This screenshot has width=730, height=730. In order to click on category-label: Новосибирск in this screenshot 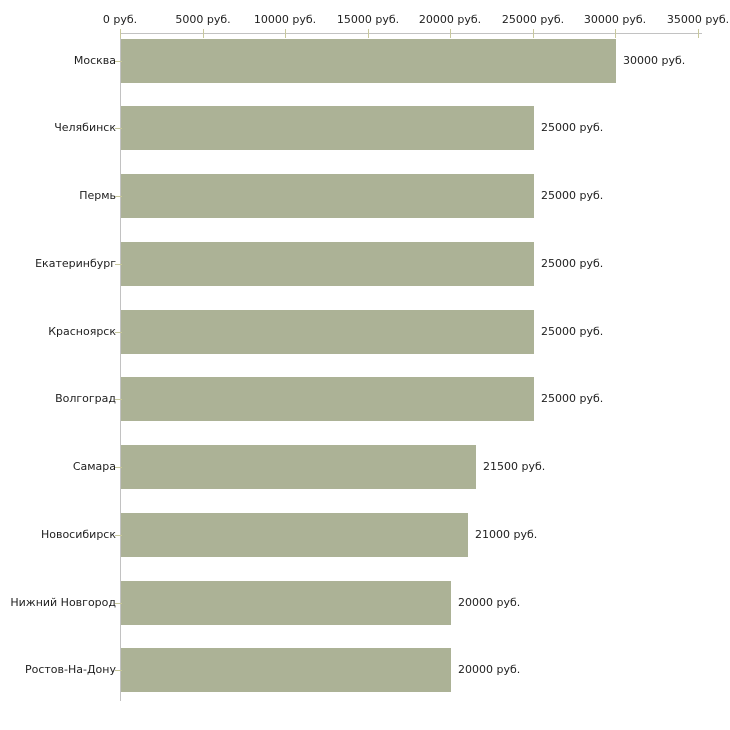, I will do `click(78, 534)`.